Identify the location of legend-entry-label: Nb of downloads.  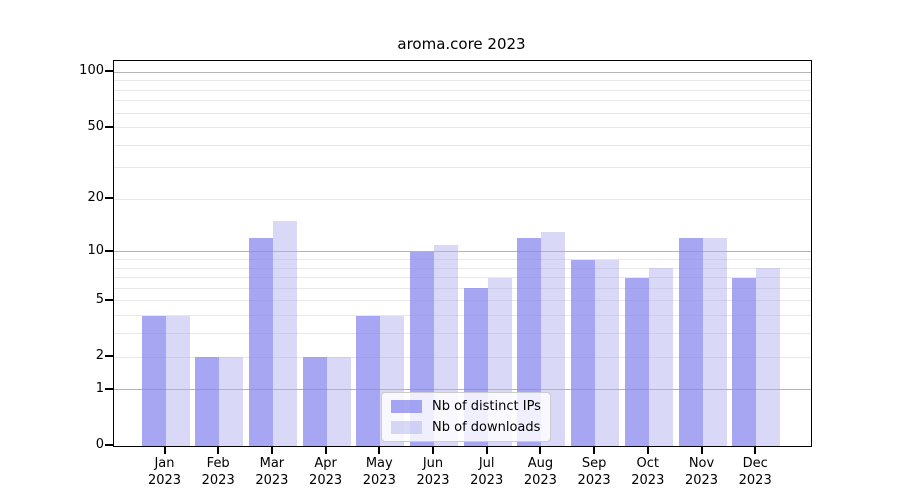
(486, 427).